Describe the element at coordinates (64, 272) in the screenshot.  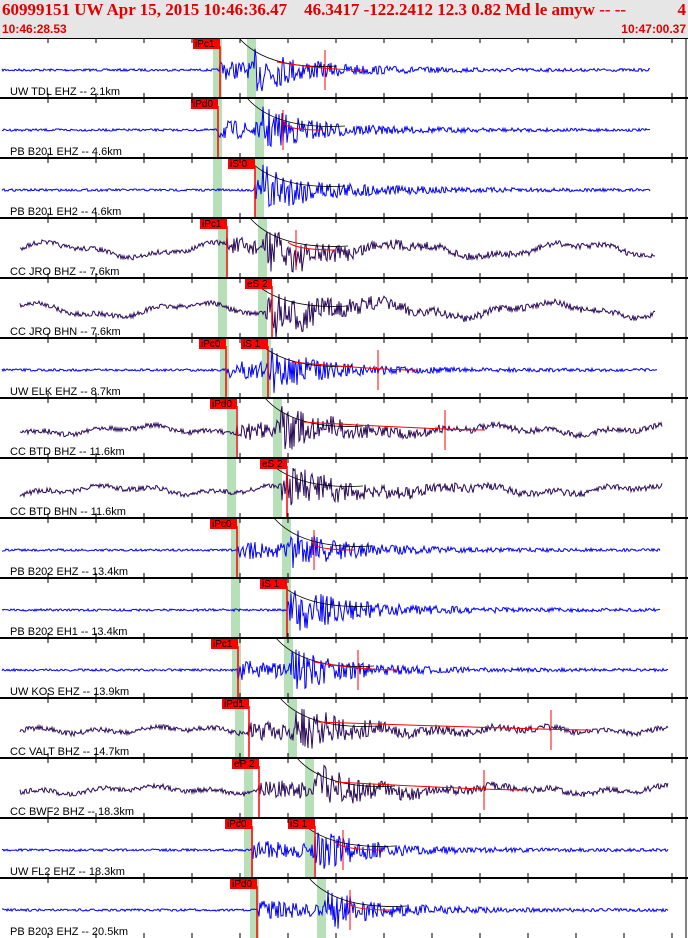
I see `station-label: CC JRO BHZ -- 7.6km` at that location.